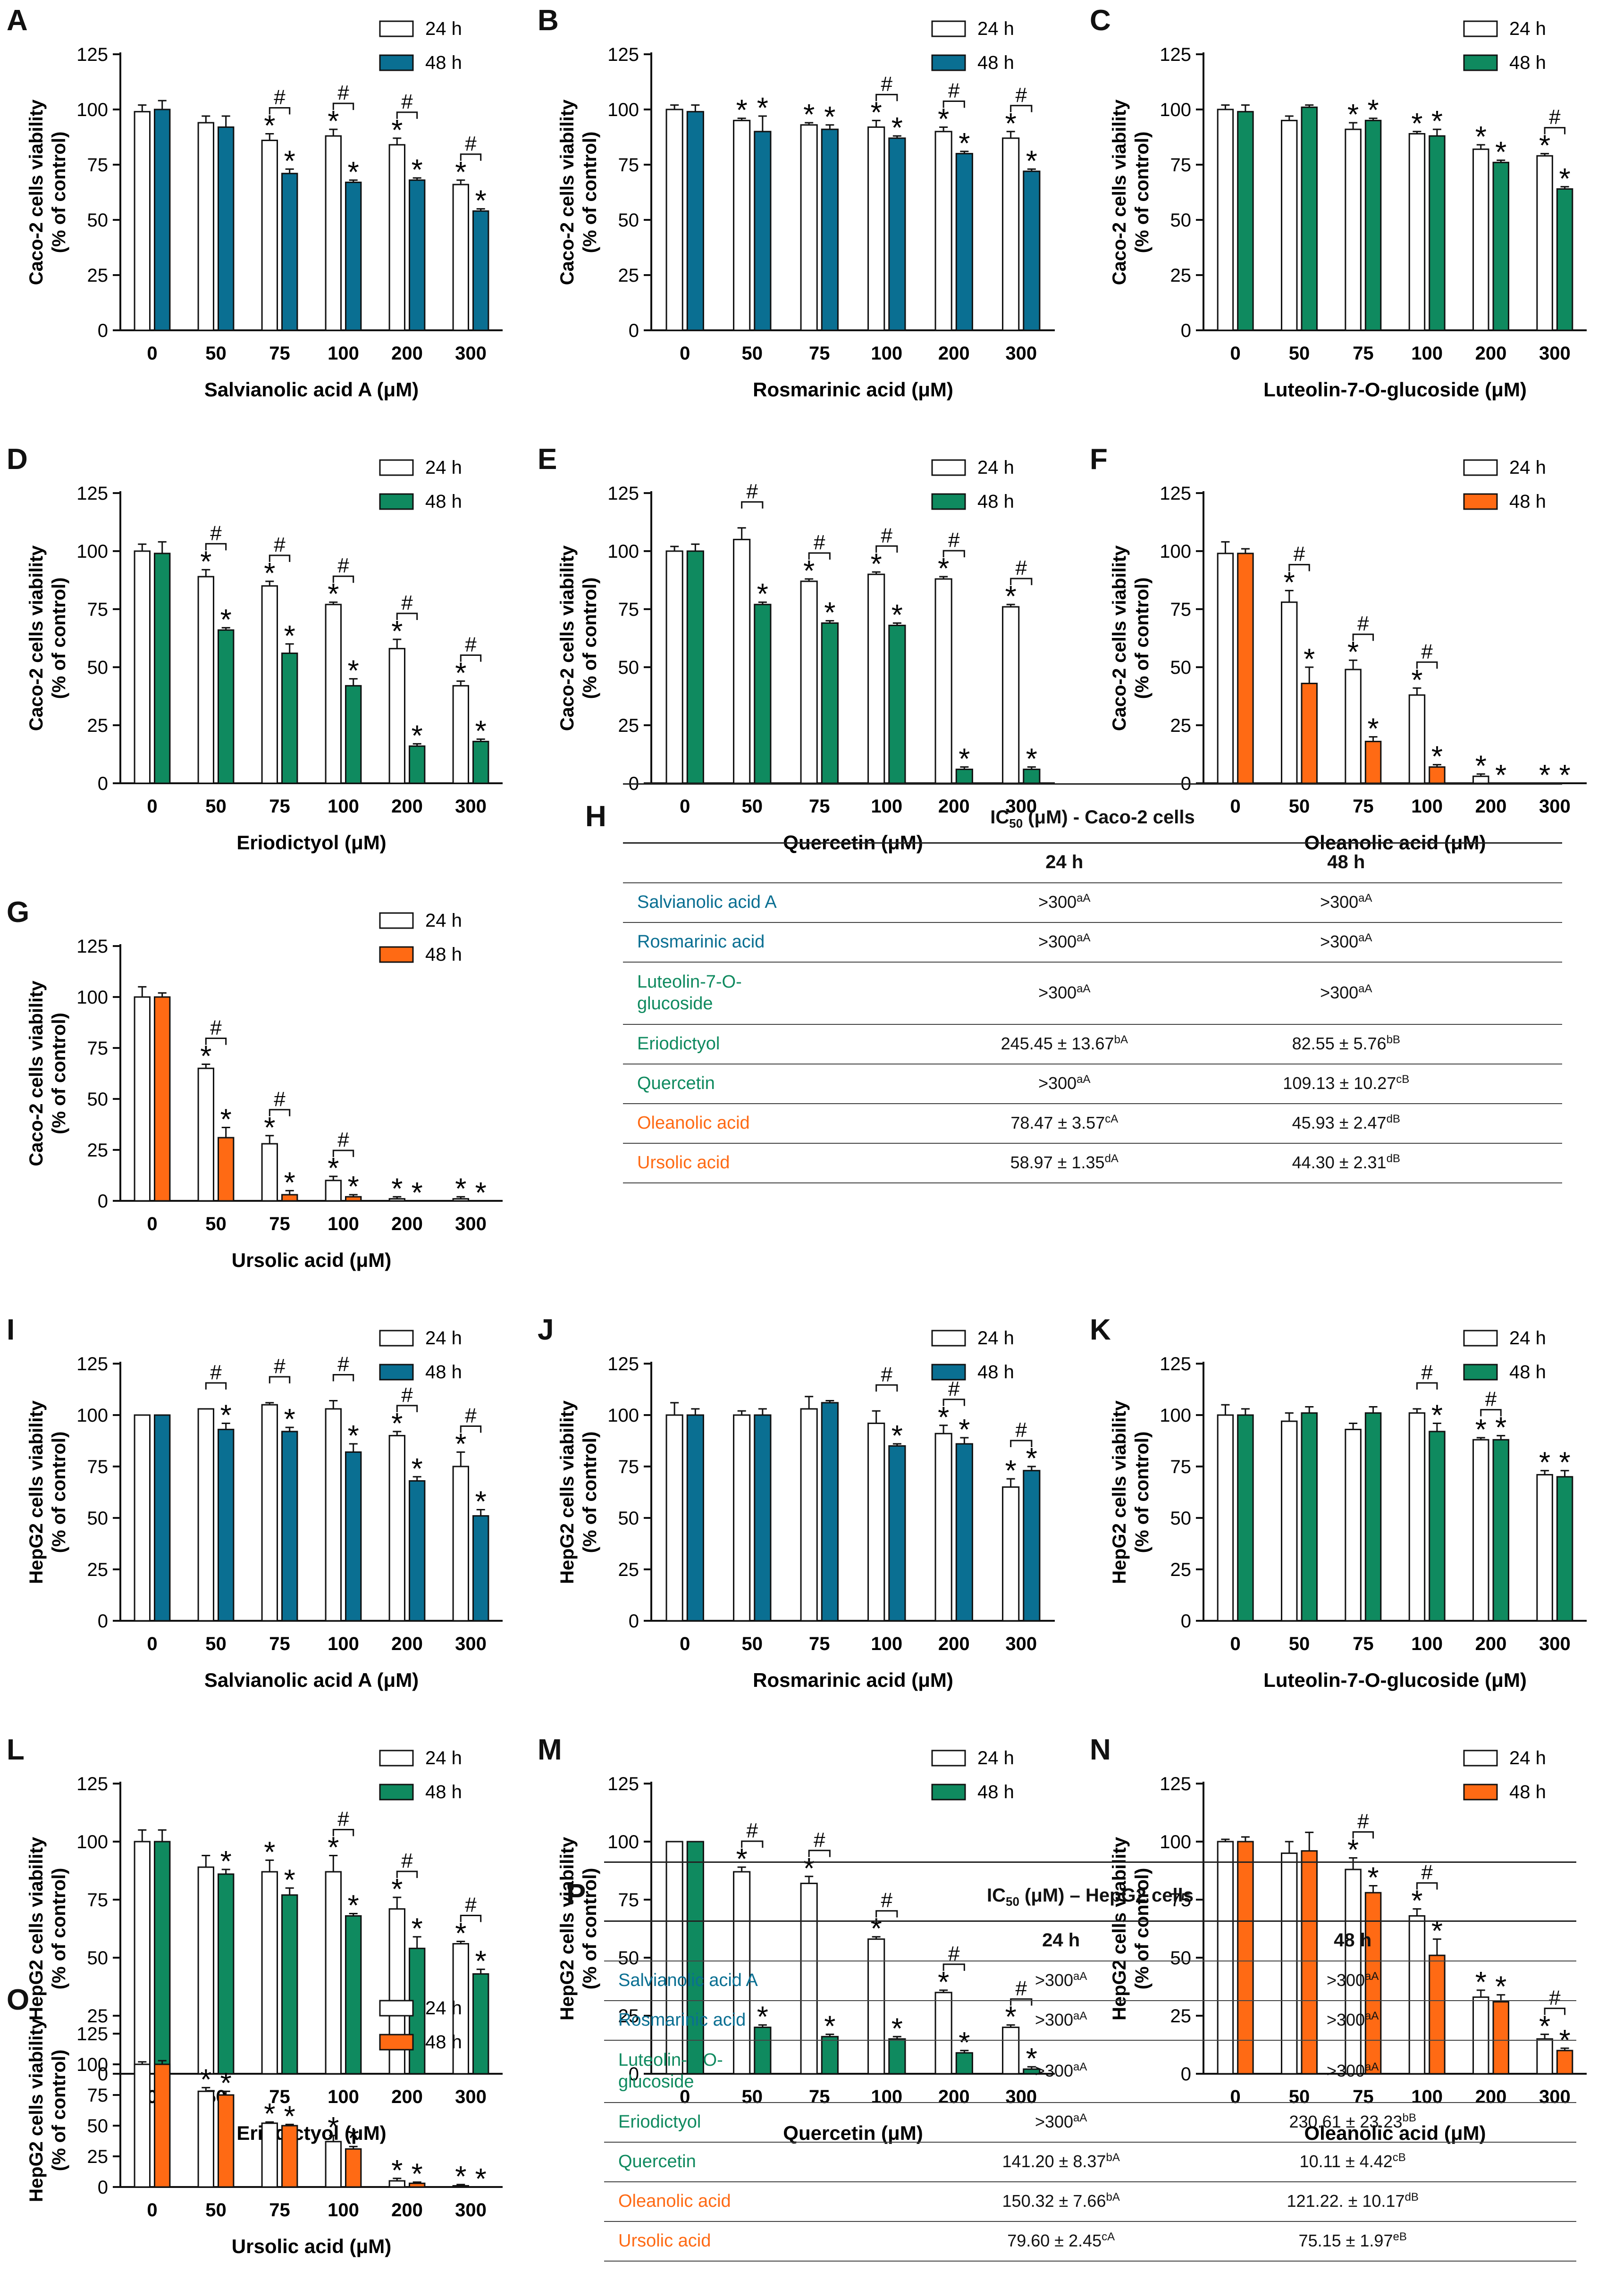 Image resolution: width=1615 pixels, height=2296 pixels. I want to click on x-axis-label: Oleanolic acid (μM), so click(1395, 2133).